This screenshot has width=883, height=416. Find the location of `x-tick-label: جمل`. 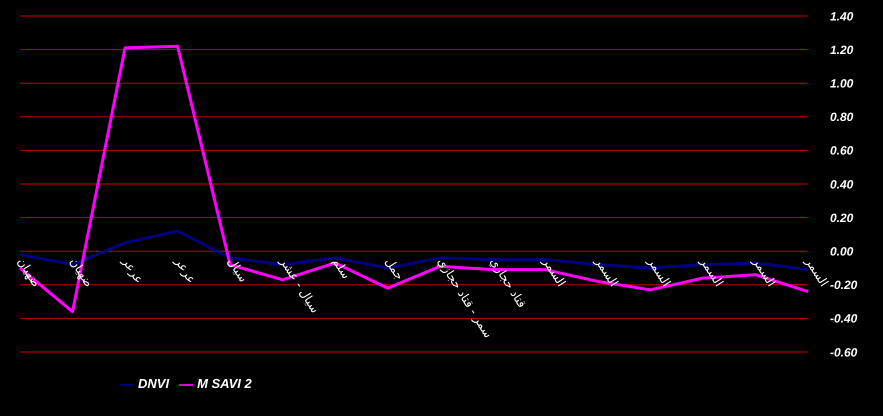

x-tick-label: جمل is located at coordinates (394, 268).